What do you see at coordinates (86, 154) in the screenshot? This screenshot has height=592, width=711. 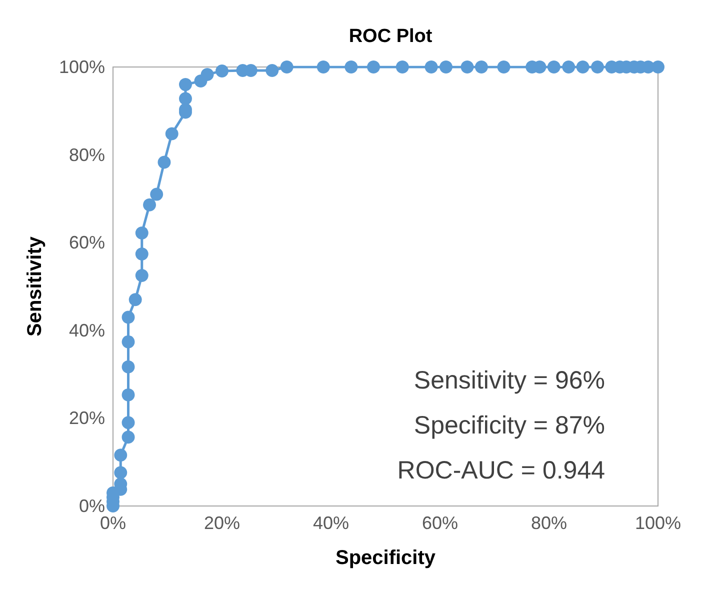 I see `y-tick-label: 80%` at bounding box center [86, 154].